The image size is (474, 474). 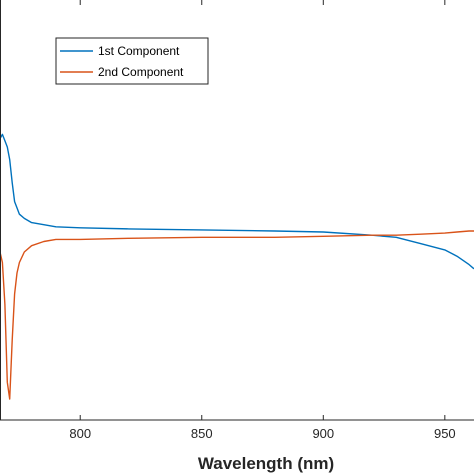 What do you see at coordinates (266, 463) in the screenshot?
I see `x-axis-label: Wavelength (nm)` at bounding box center [266, 463].